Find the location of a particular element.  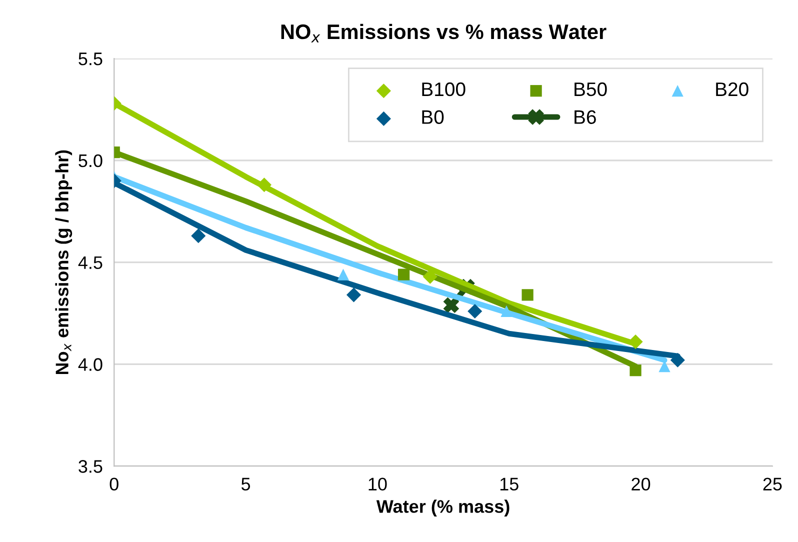

legend-label: B0 is located at coordinates (433, 117).